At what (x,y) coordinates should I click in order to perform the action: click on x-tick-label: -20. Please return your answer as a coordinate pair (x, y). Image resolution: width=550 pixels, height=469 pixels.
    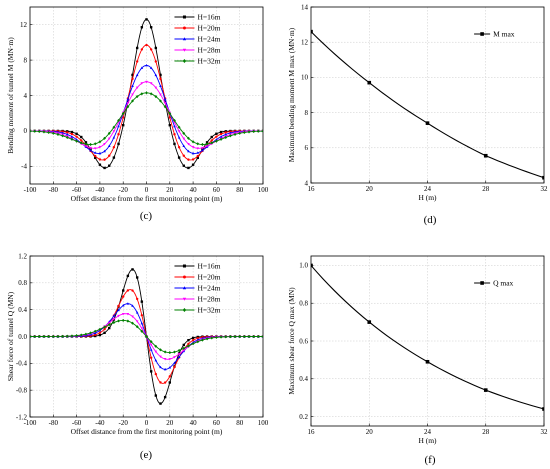
    Looking at the image, I should click on (124, 423).